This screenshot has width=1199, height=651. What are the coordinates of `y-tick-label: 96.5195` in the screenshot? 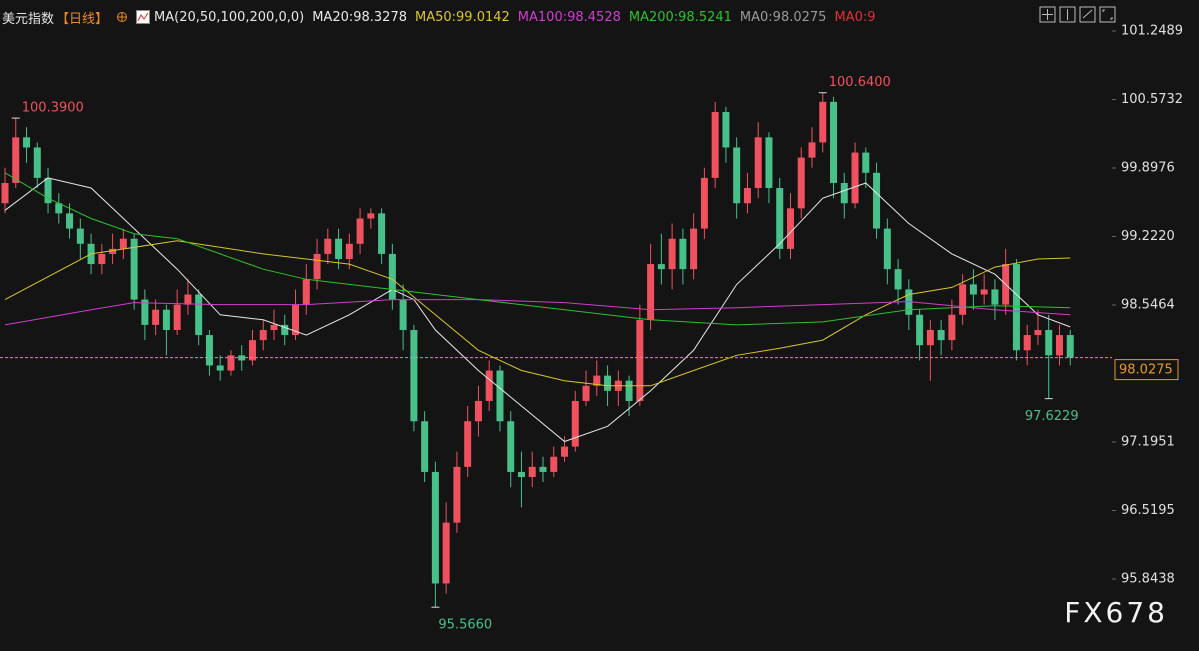 It's located at (1148, 510).